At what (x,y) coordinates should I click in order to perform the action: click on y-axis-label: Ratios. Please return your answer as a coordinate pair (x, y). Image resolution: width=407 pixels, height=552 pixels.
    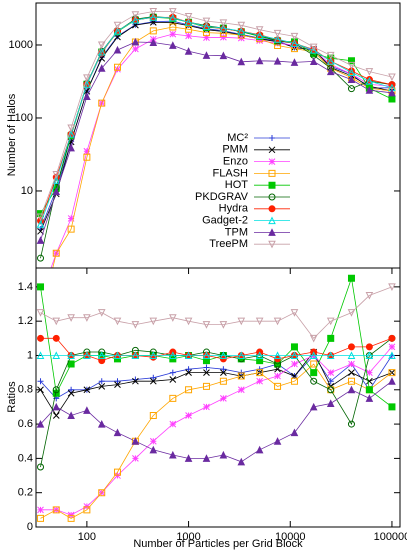
    Looking at the image, I should click on (12, 397).